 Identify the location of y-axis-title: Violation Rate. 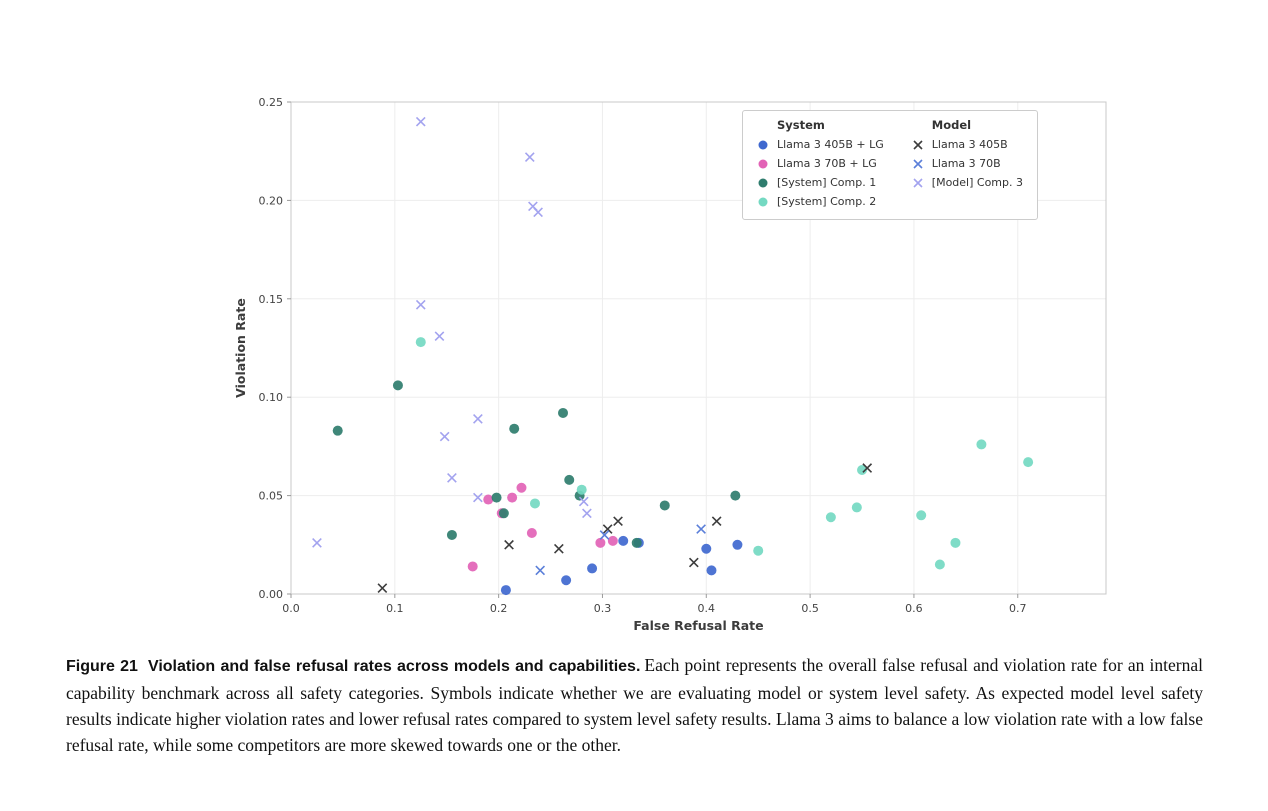
(240, 348).